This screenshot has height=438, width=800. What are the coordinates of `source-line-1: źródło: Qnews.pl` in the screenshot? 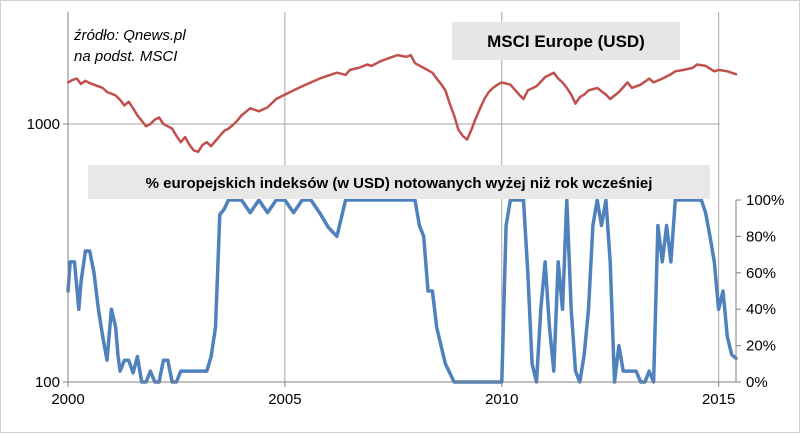 It's located at (129, 35).